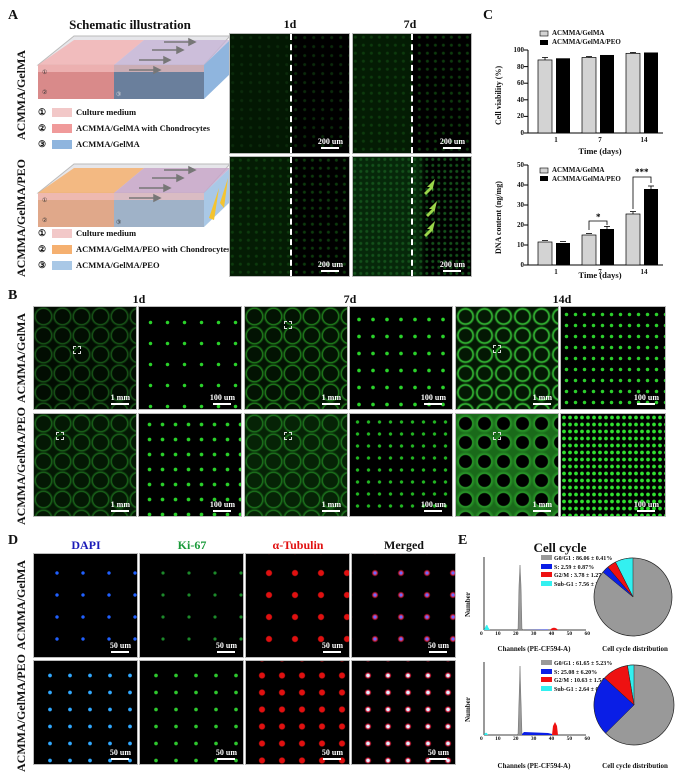  Describe the element at coordinates (600, 151) in the screenshot. I see `viability-xlabel: Time (days)` at that location.